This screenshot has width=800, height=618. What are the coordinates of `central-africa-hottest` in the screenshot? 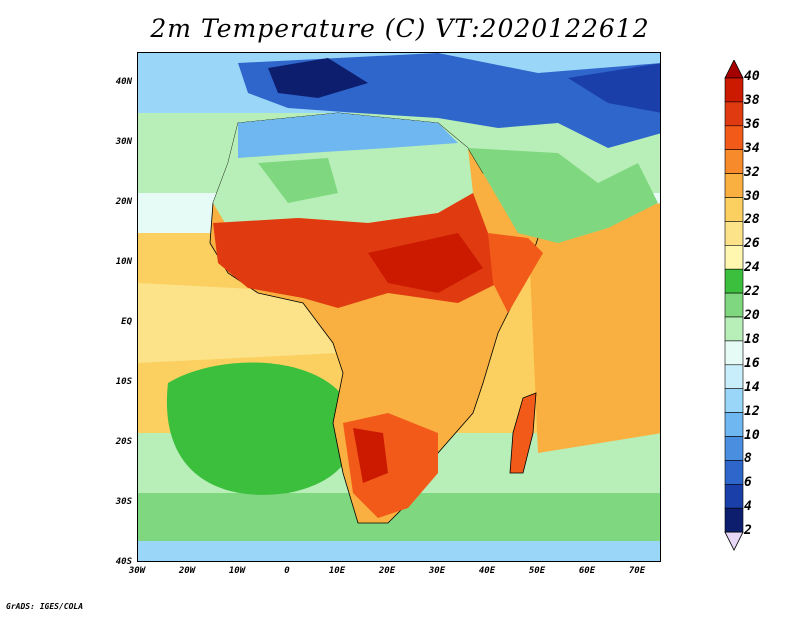 It's located at (425, 263).